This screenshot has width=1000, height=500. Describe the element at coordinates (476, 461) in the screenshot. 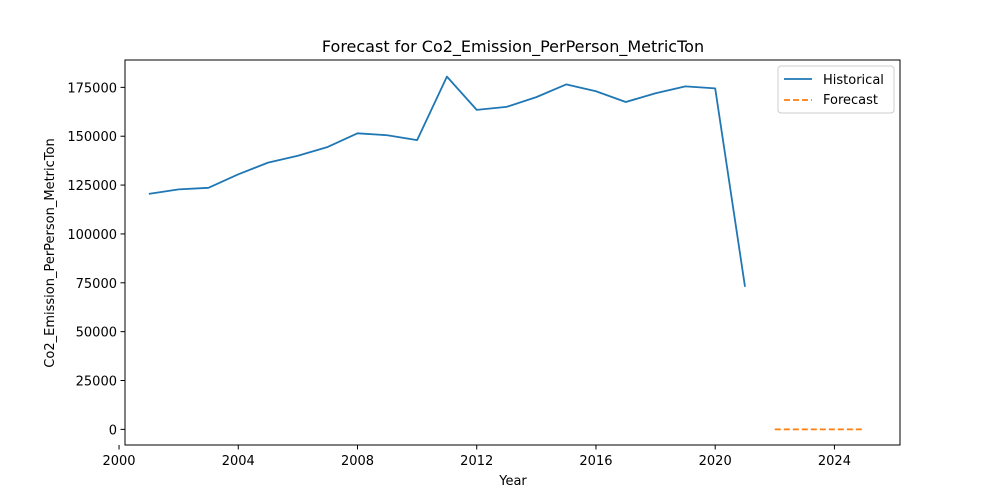

I see `x-tick-label: 2012` at that location.